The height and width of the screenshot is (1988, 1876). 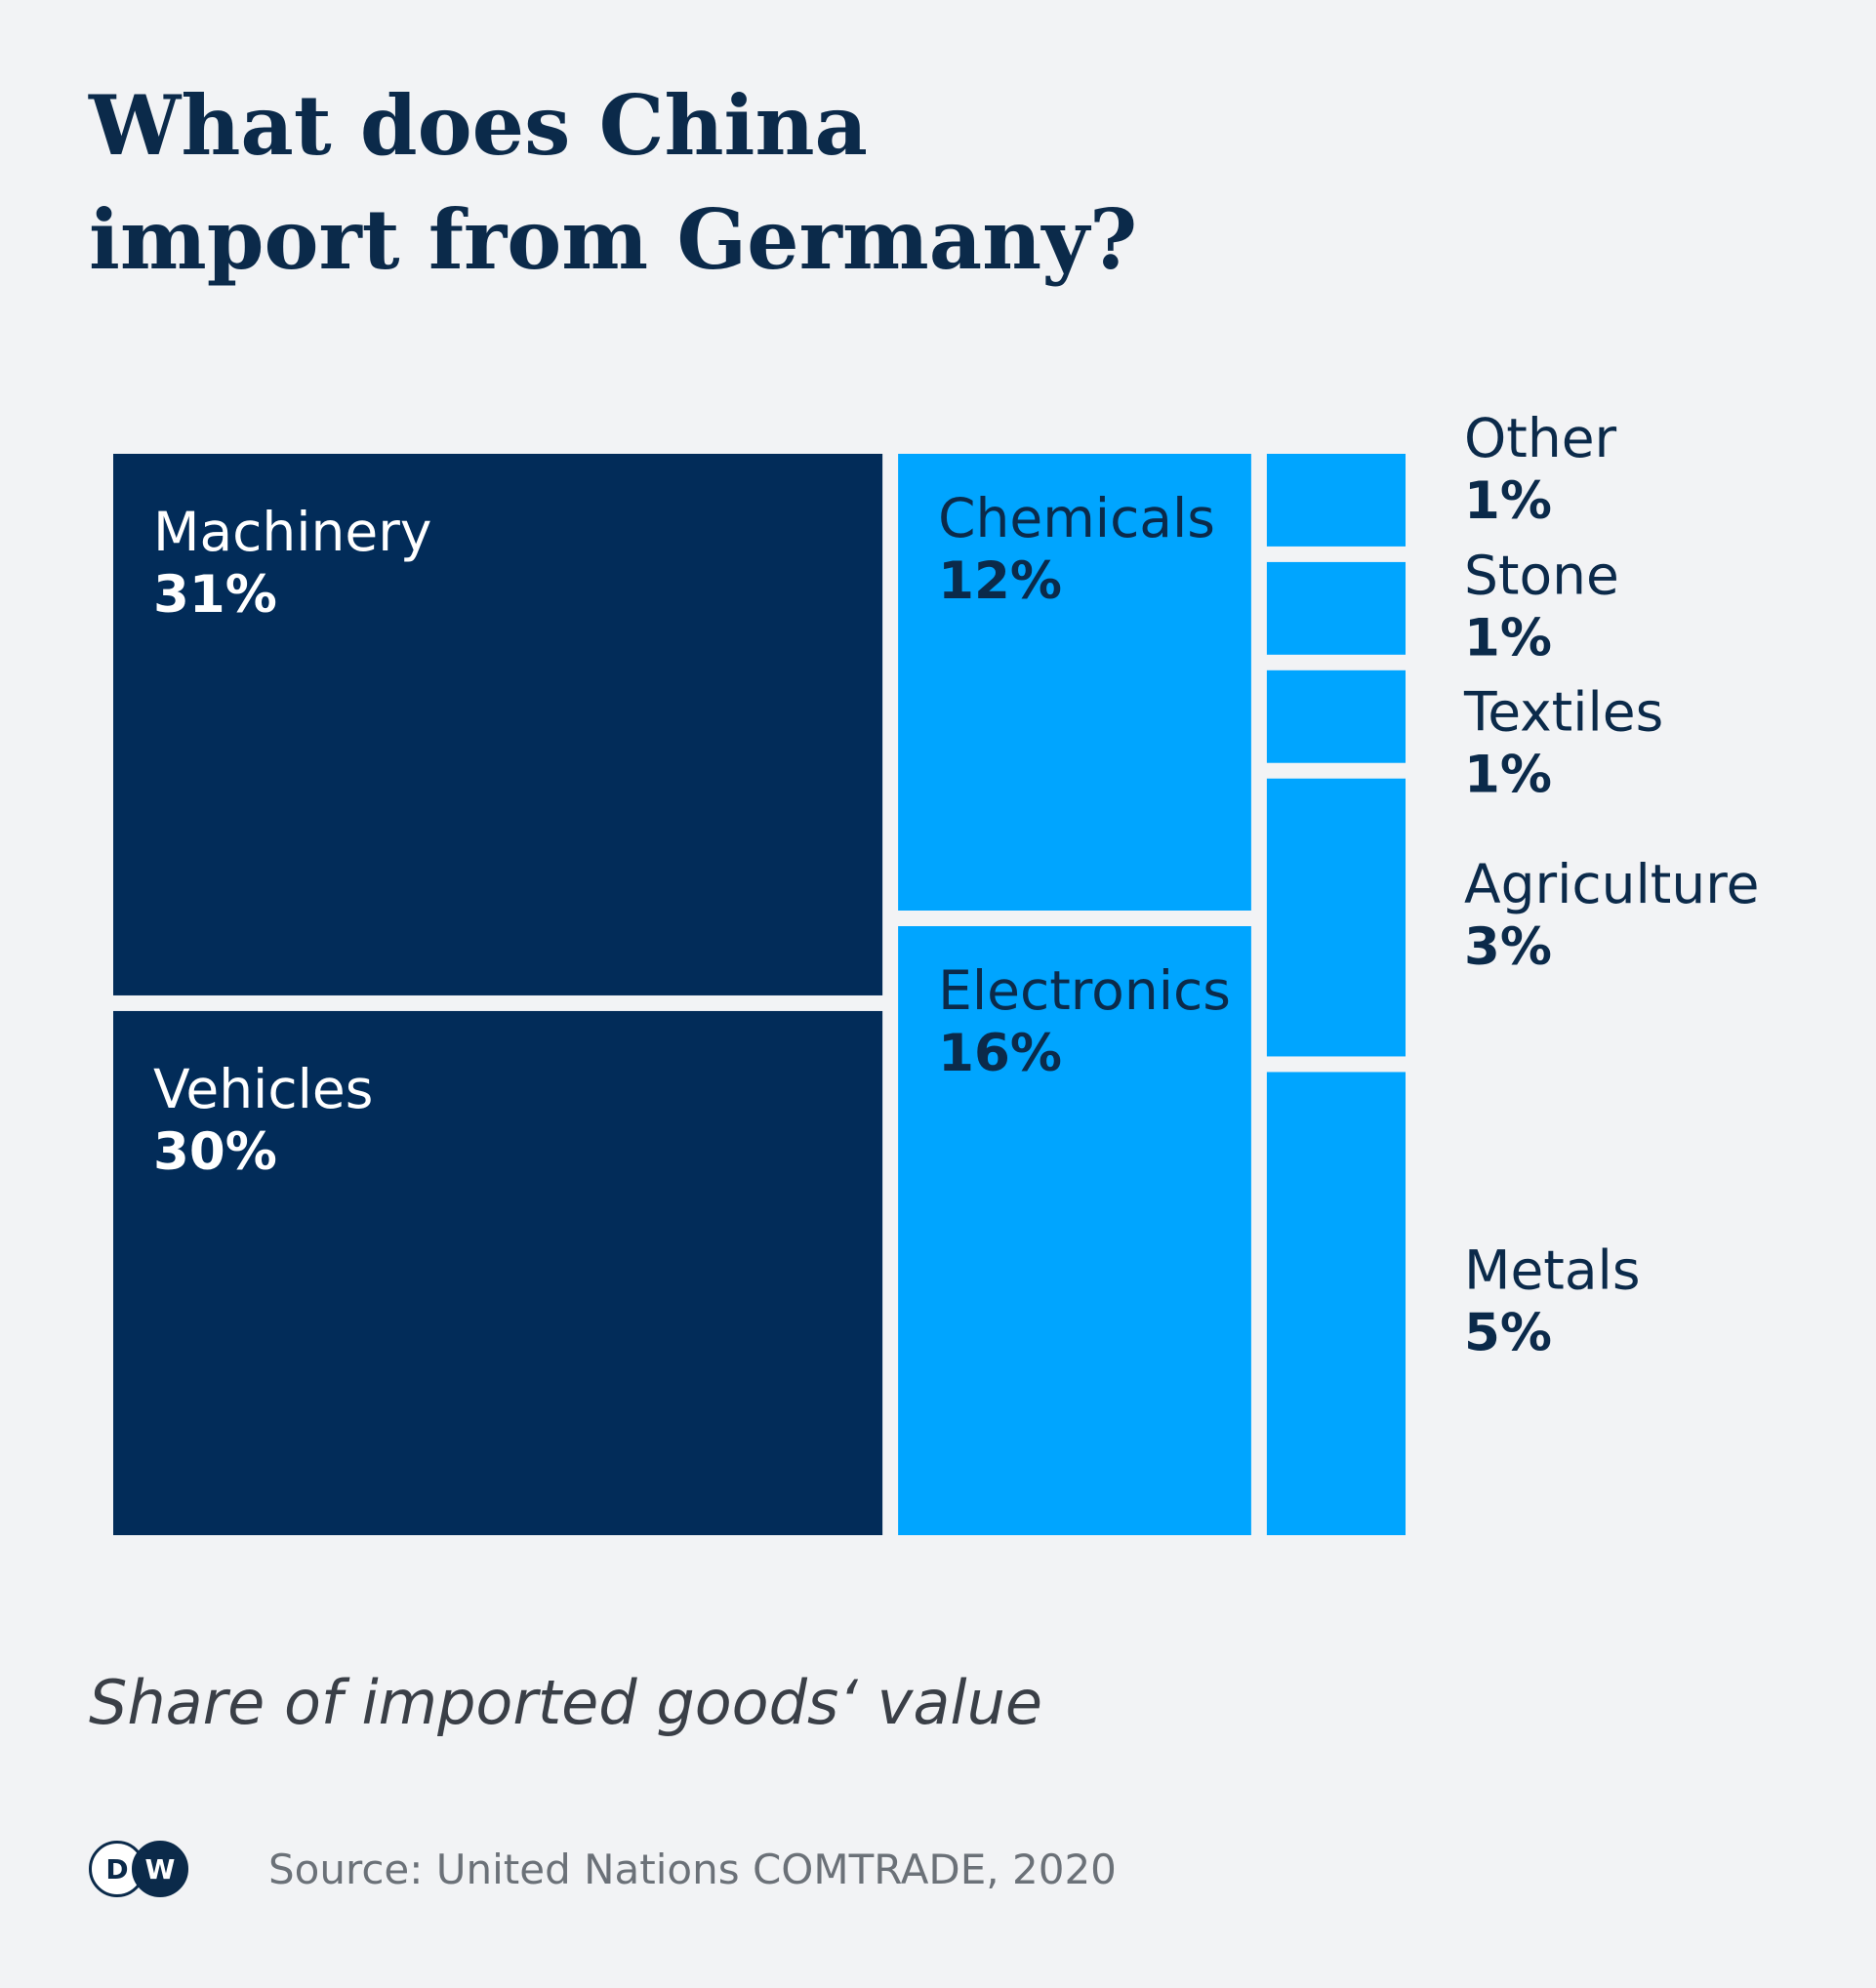 What do you see at coordinates (1563, 711) in the screenshot?
I see `label-textiles: Textiles` at bounding box center [1563, 711].